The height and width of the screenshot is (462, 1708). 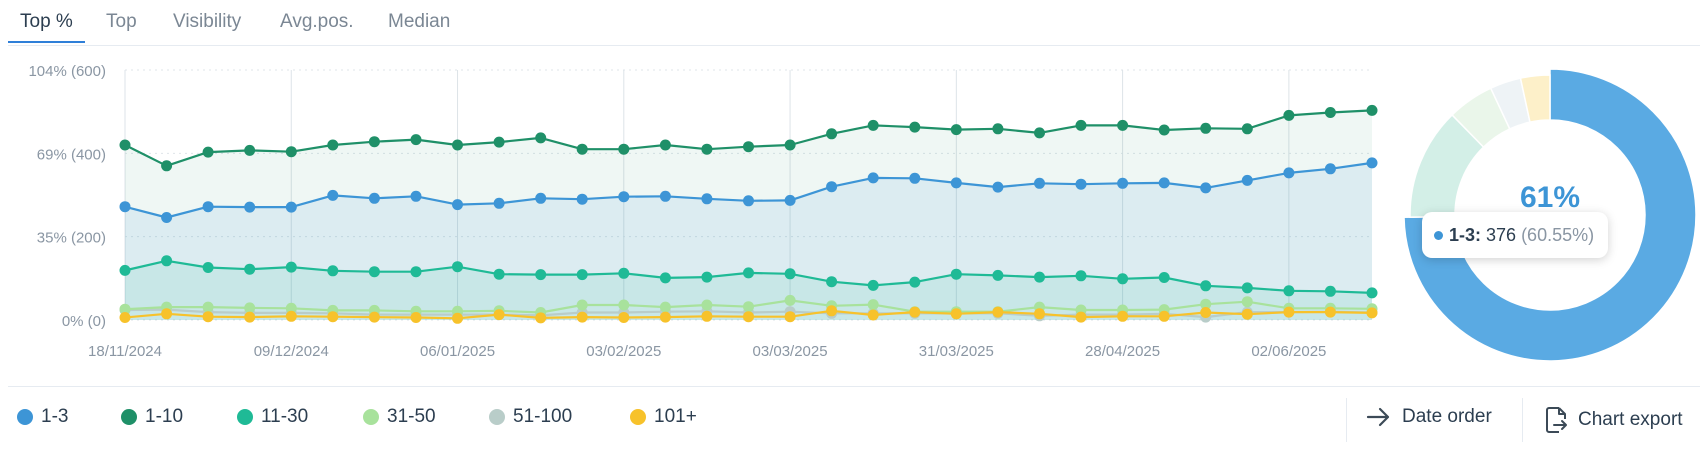 I want to click on tab-top: Top, so click(x=121, y=21).